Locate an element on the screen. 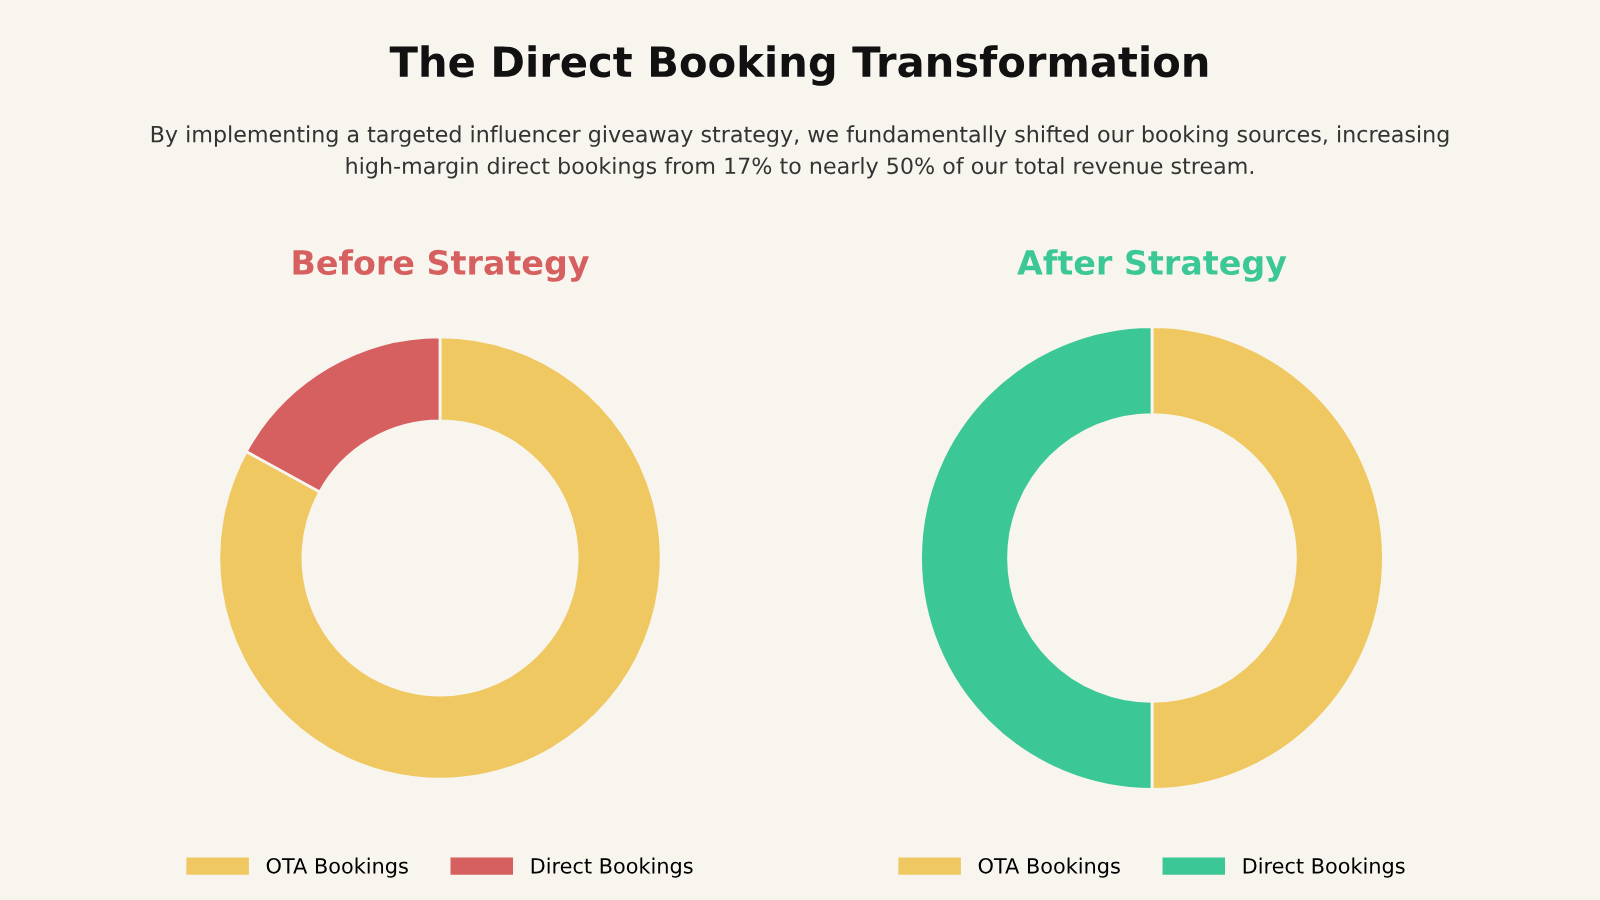 The height and width of the screenshot is (900, 1600). chart-title: Before Strategy is located at coordinates (441, 265).